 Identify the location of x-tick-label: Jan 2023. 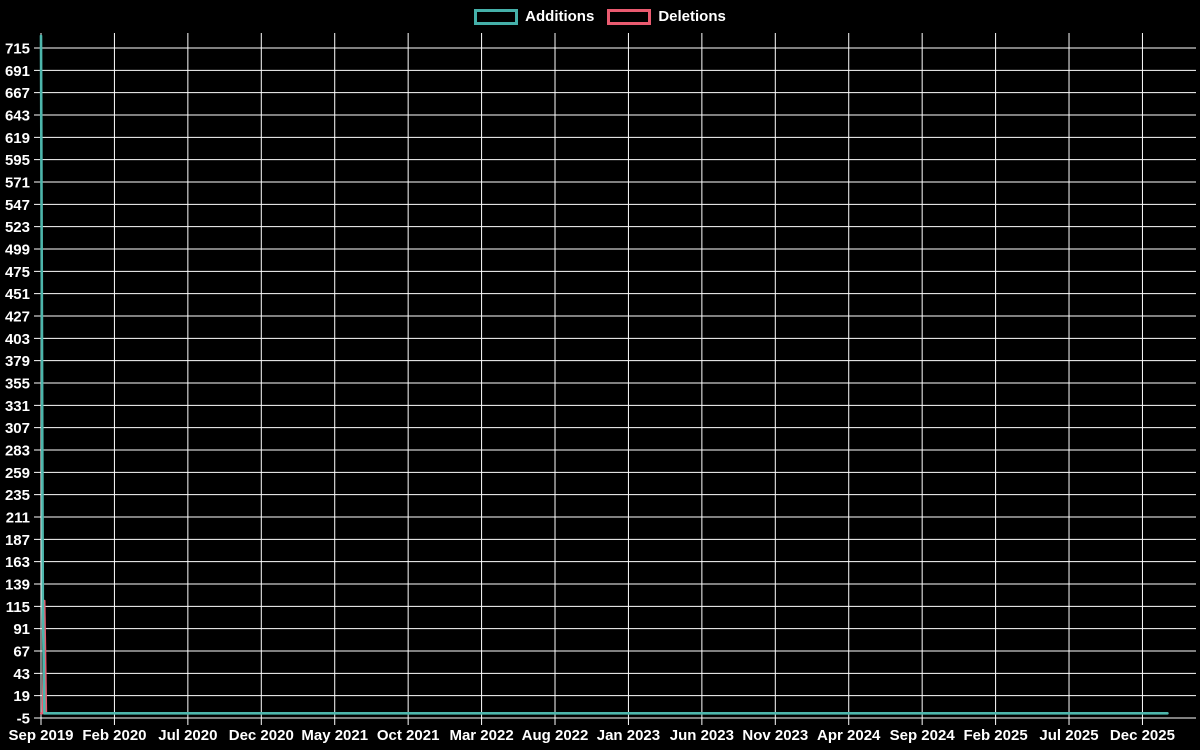
(628, 735).